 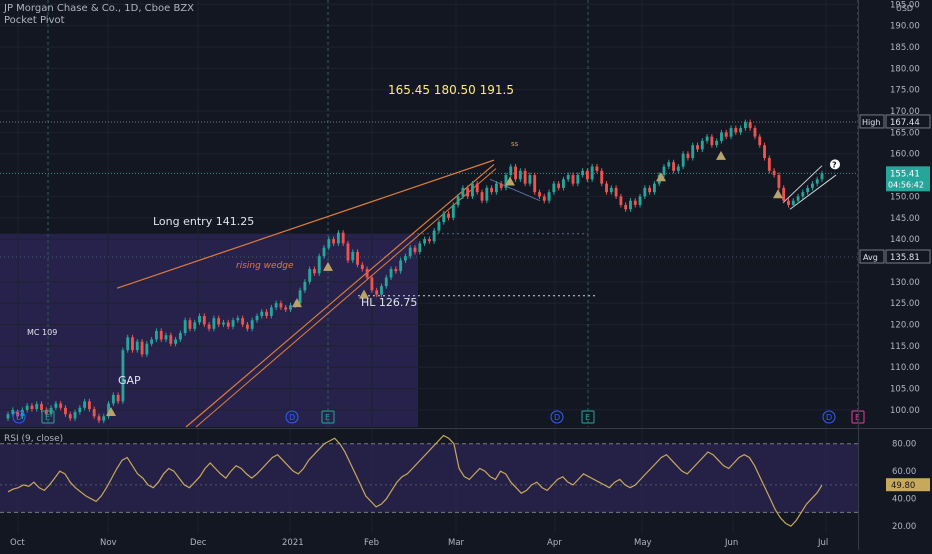 What do you see at coordinates (415, 480) in the screenshot?
I see `rsi-line` at bounding box center [415, 480].